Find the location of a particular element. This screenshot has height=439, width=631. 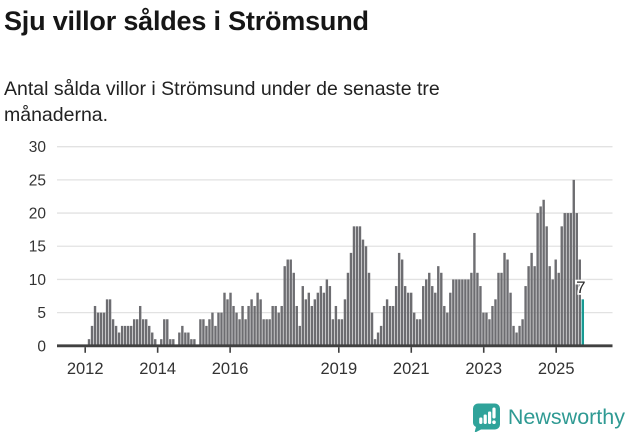

page-title: Sju villor såldes i Strömsund is located at coordinates (186, 21).